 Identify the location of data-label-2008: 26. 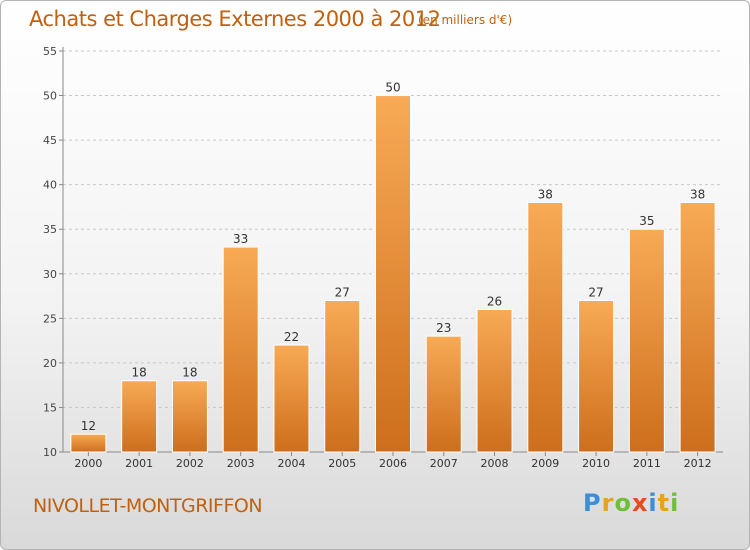
(494, 301).